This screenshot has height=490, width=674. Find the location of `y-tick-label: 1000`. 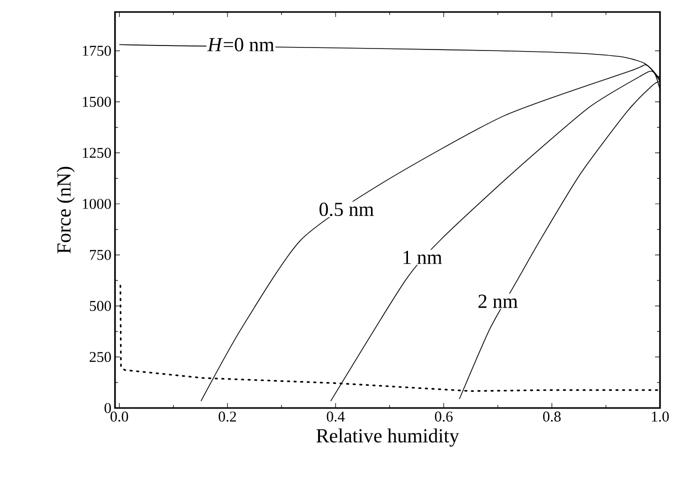

y-tick-label: 1000 is located at coordinates (96, 203).